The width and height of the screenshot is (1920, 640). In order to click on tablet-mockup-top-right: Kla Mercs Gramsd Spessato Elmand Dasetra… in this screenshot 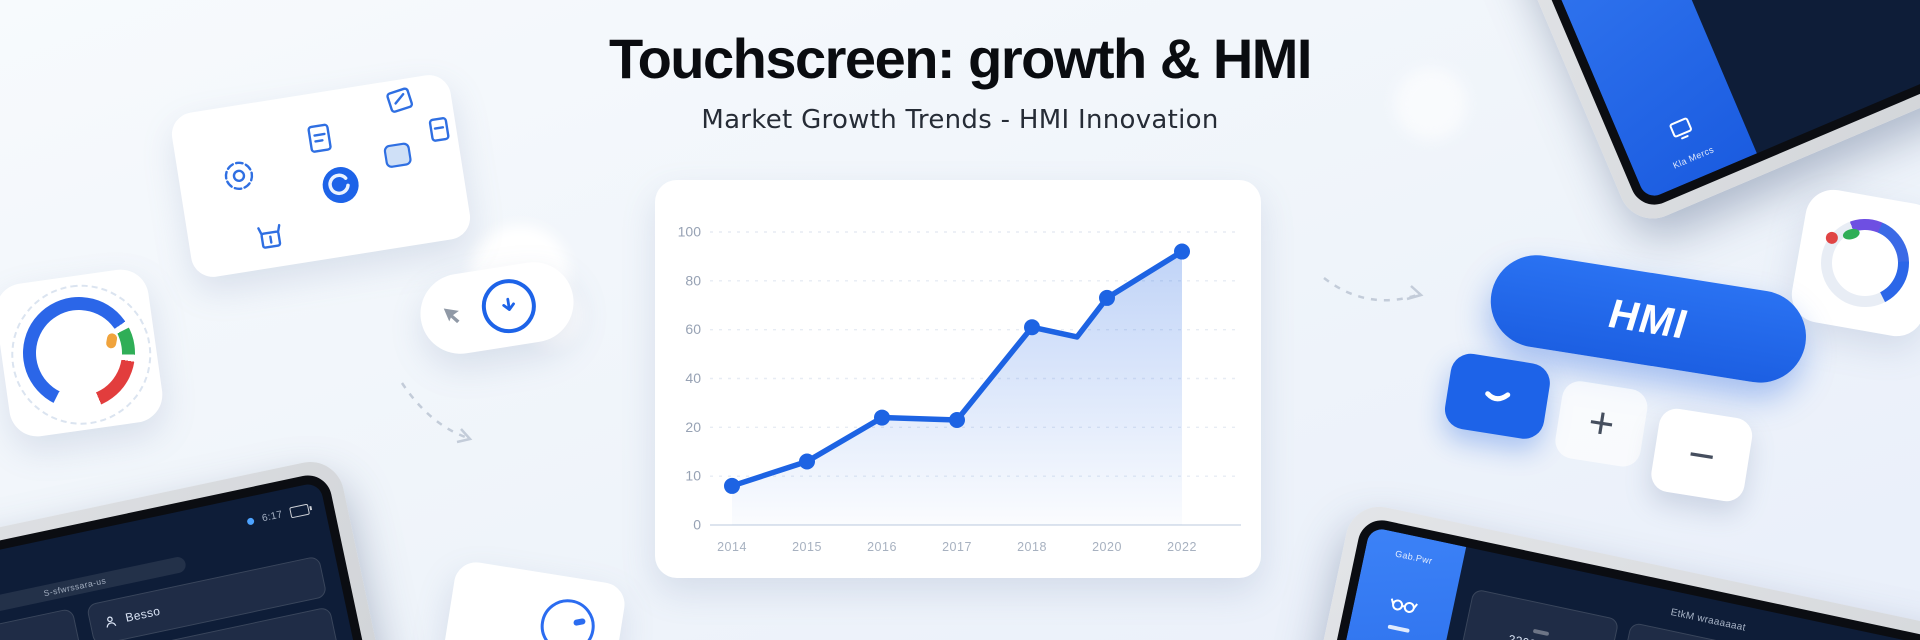, I will do `click(1688, 115)`.